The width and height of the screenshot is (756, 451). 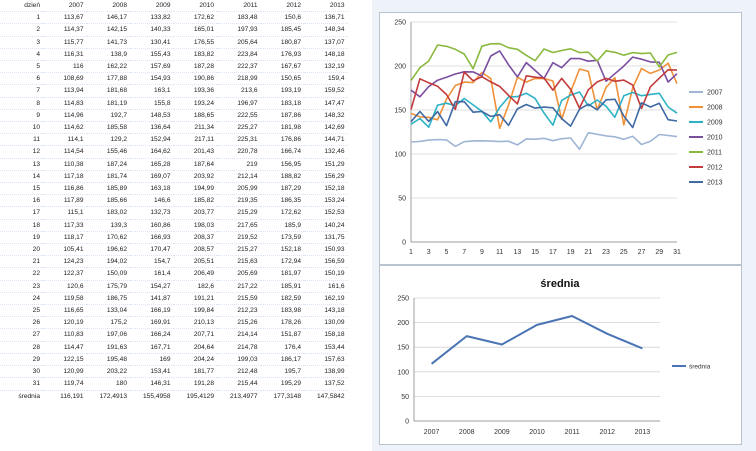 I want to click on row-label-cell: 4, so click(x=21, y=55).